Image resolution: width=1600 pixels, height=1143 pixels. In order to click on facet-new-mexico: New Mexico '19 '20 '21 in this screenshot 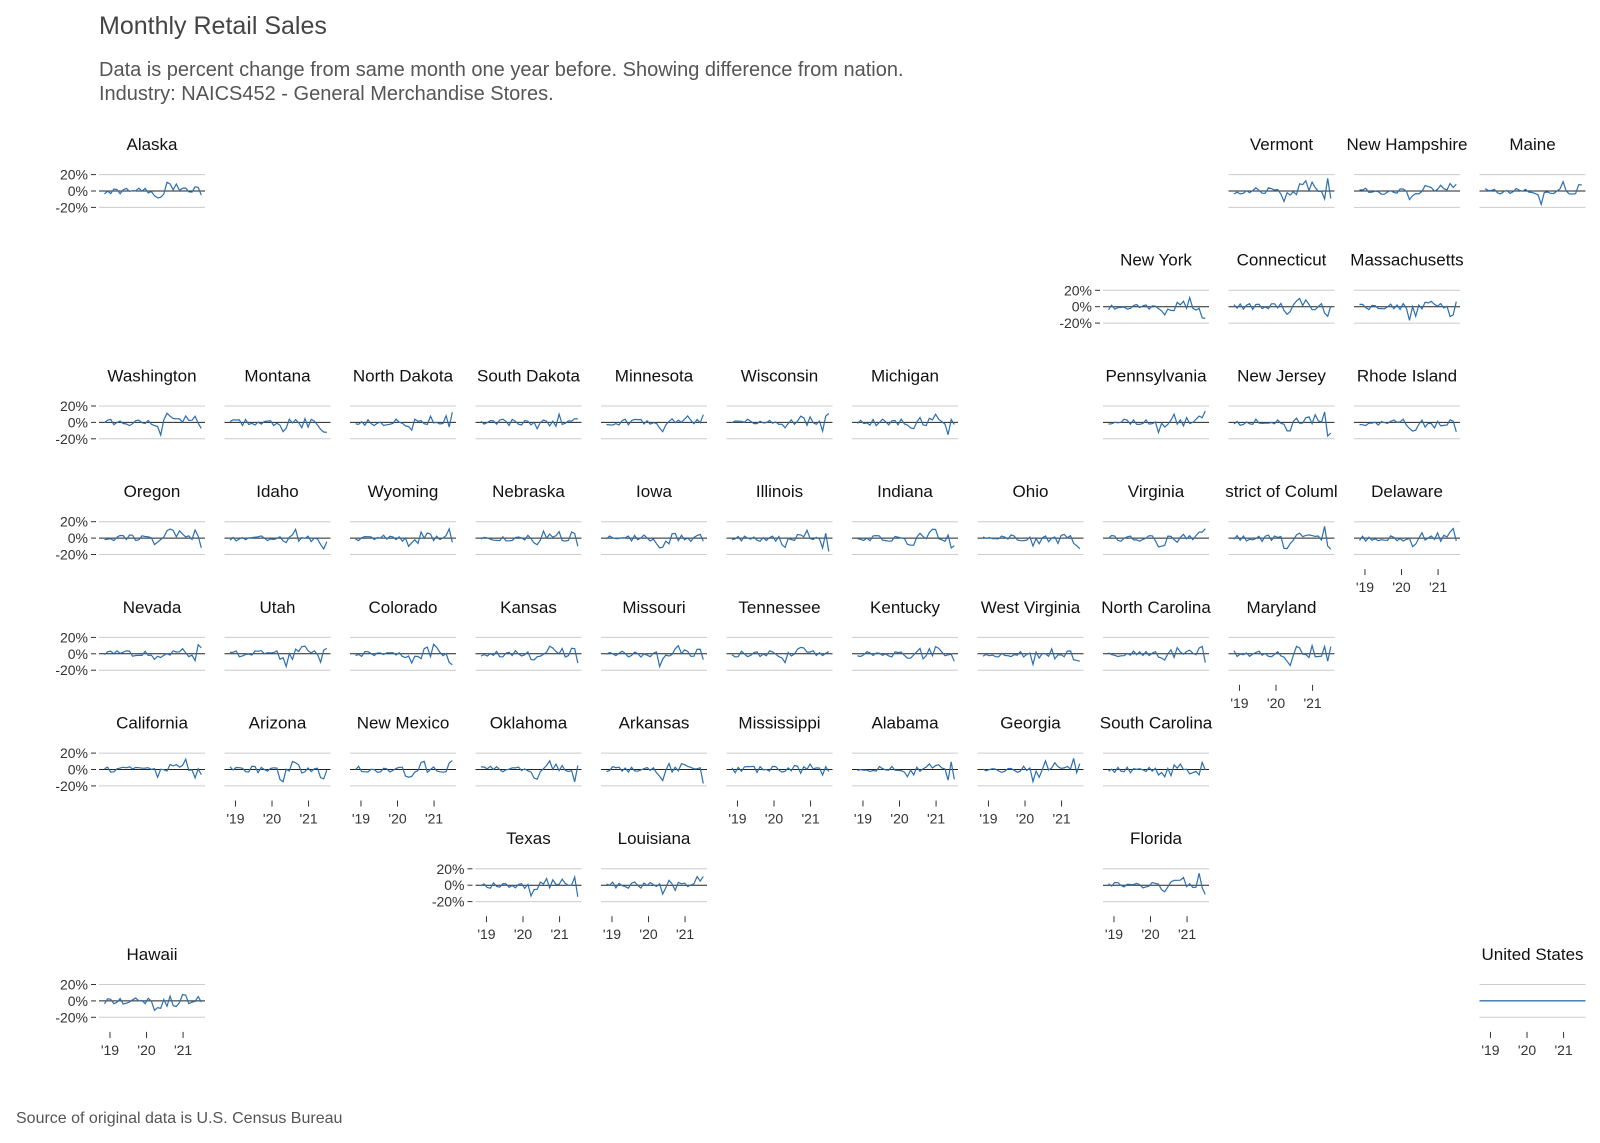, I will do `click(403, 770)`.